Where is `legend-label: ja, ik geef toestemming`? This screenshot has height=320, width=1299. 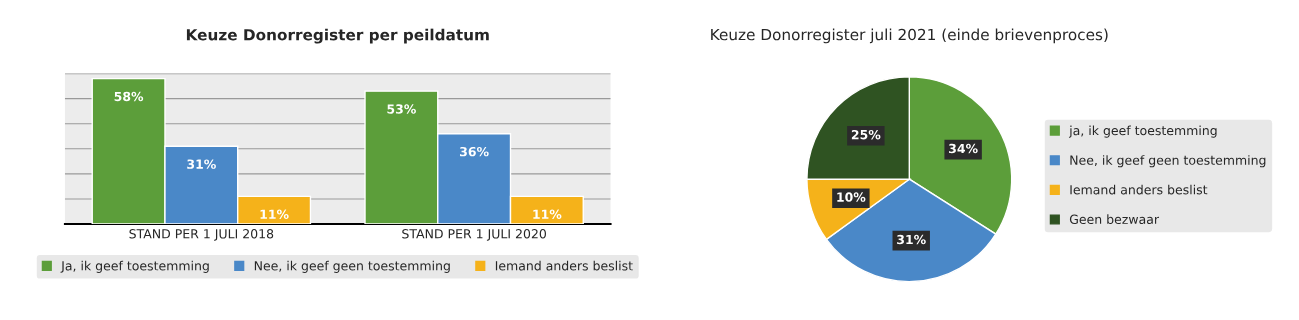 legend-label: ja, ik geef toestemming is located at coordinates (1142, 131).